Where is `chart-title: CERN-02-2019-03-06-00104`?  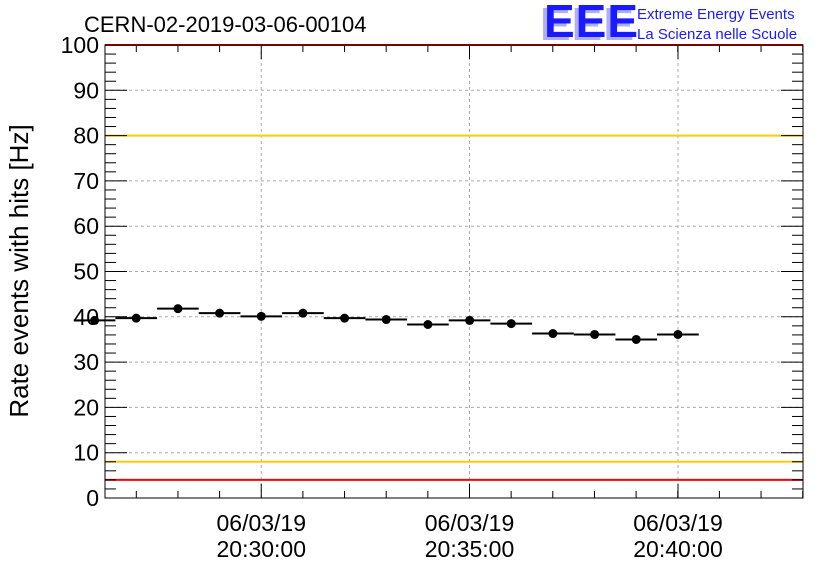
chart-title: CERN-02-2019-03-06-00104 is located at coordinates (225, 24).